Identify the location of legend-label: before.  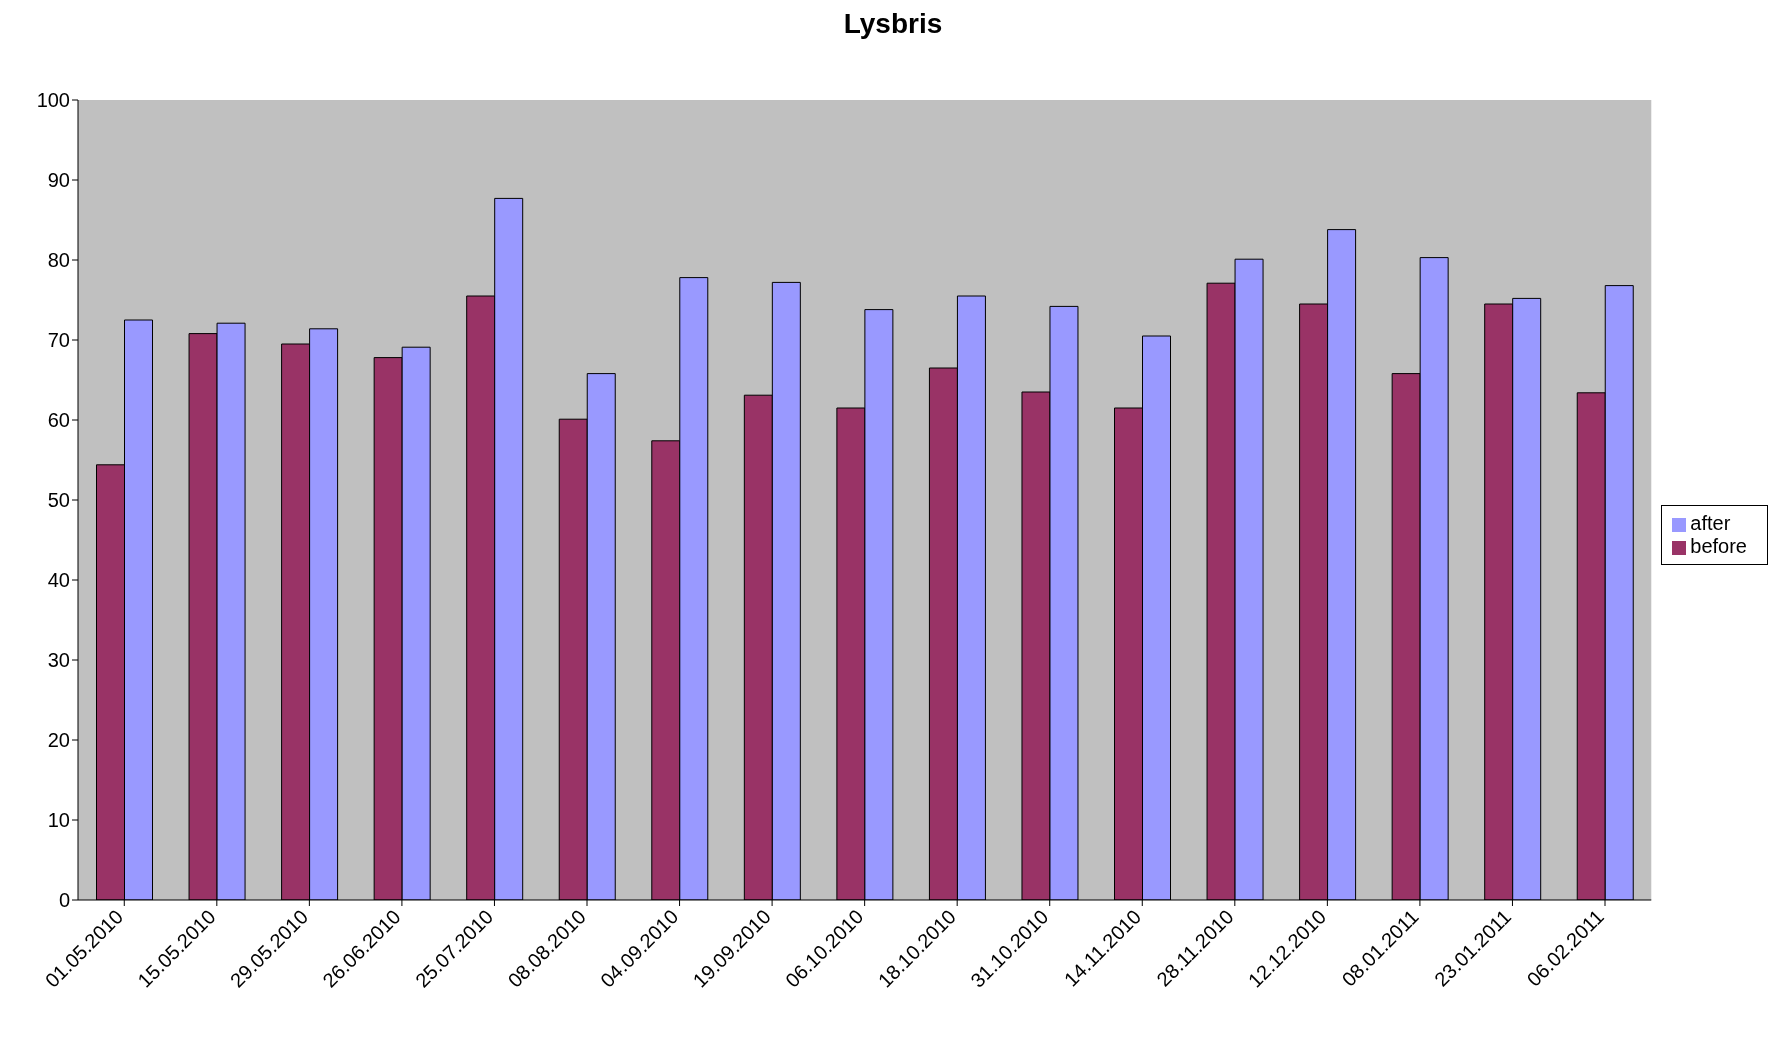
(1718, 546).